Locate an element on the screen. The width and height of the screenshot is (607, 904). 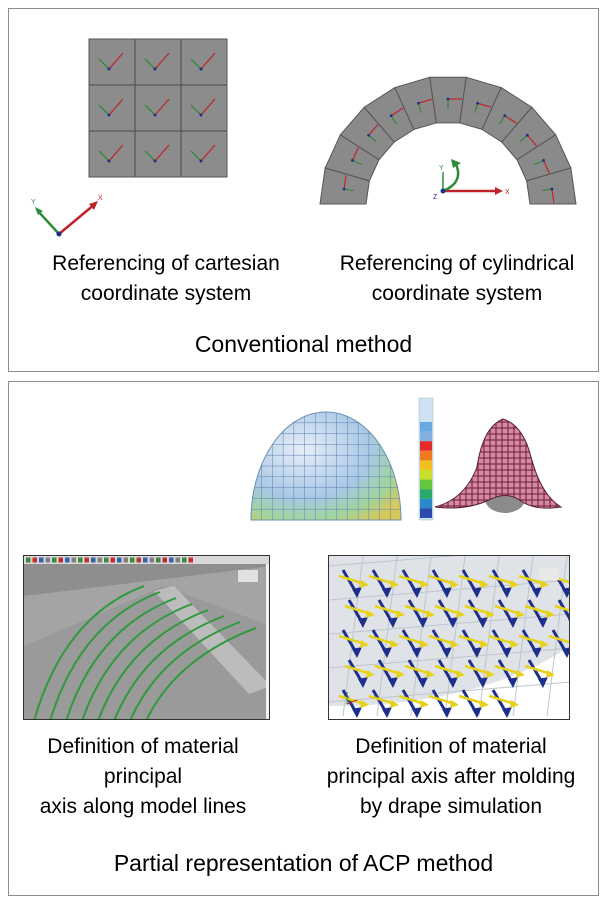
cyl-triad-z-label: Z is located at coordinates (435, 197).